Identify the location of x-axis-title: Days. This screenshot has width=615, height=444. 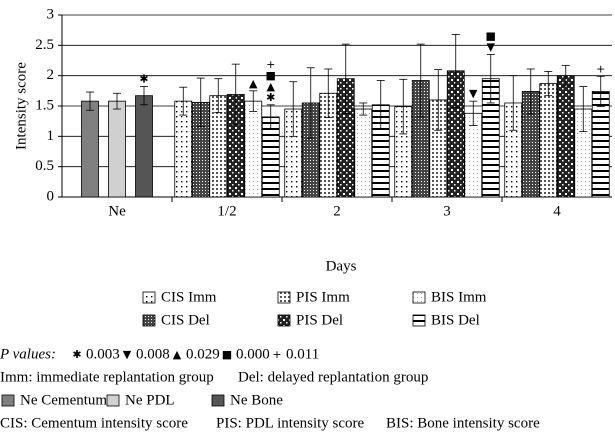
(341, 266).